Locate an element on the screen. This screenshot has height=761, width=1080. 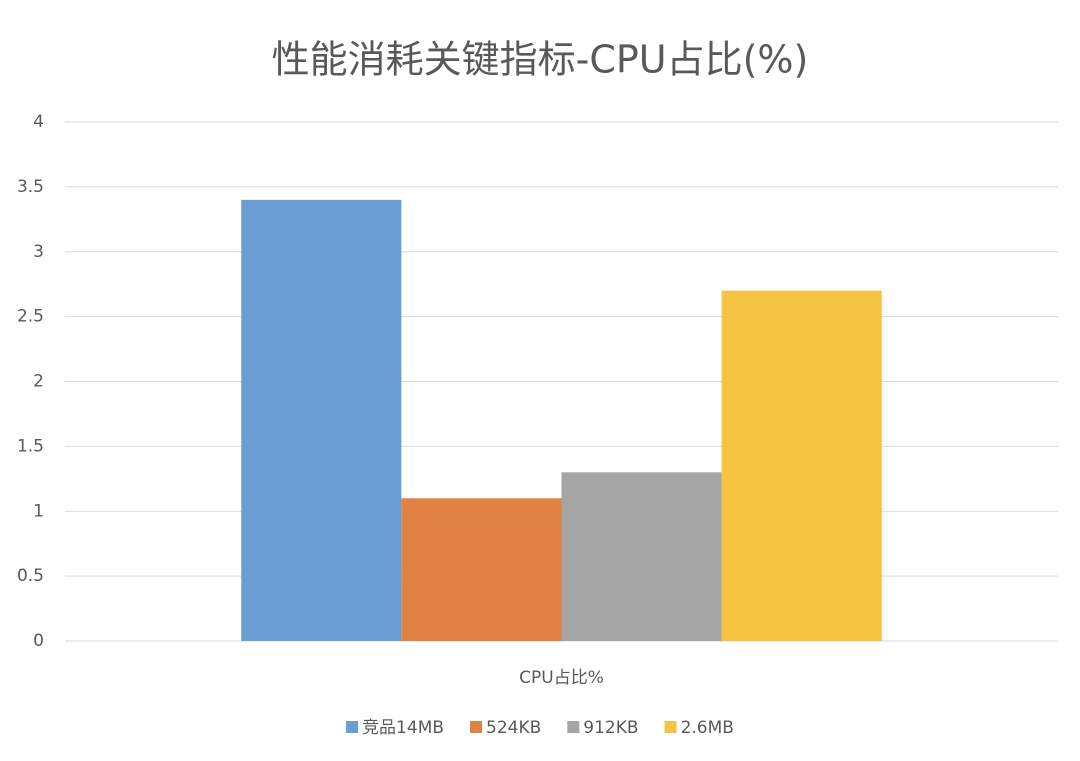
y-tick-label: 2 is located at coordinates (38, 382).